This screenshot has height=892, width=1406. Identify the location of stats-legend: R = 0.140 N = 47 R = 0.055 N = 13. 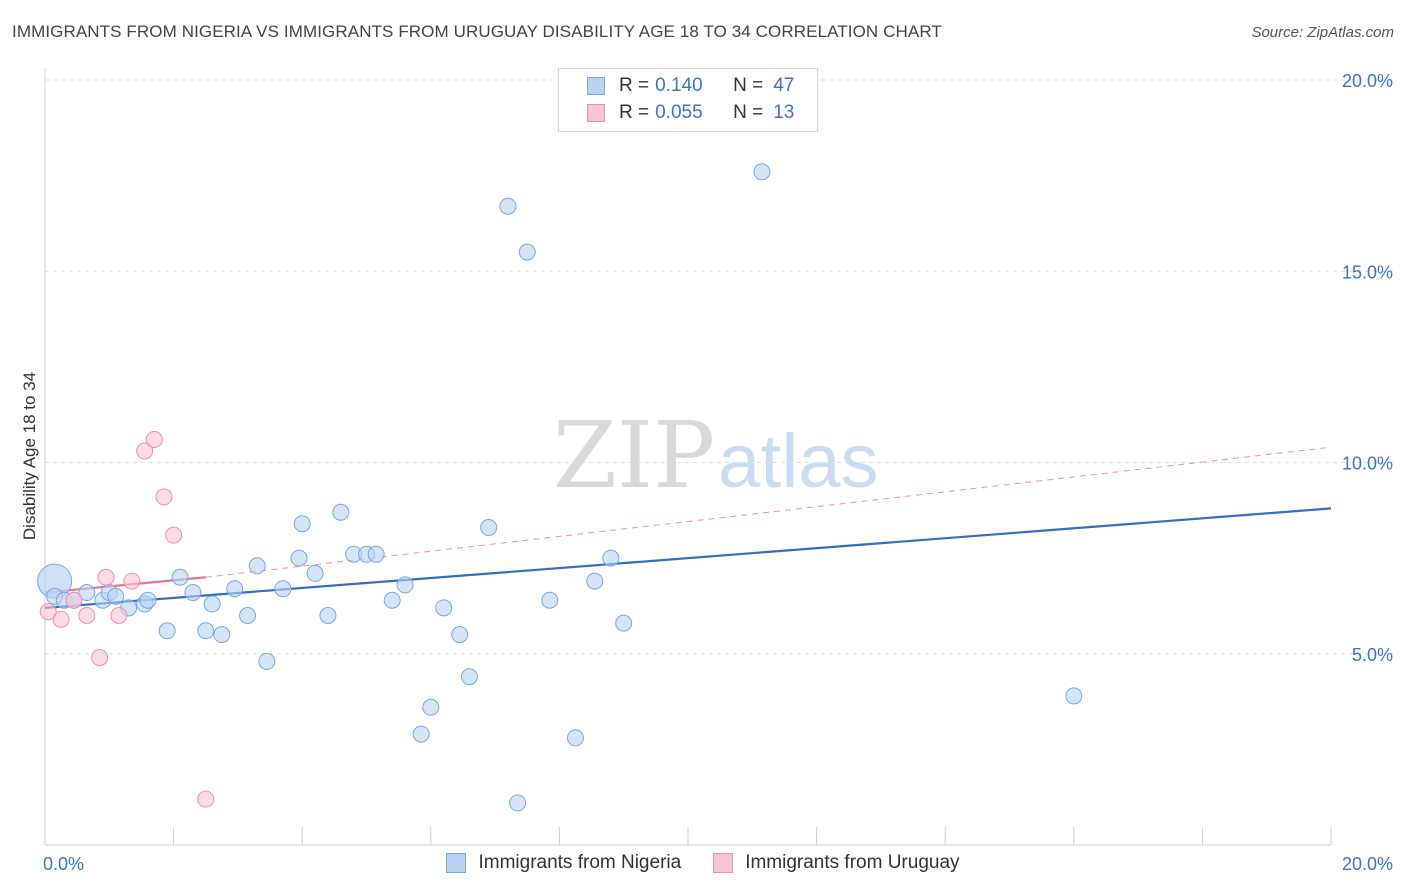
(688, 100).